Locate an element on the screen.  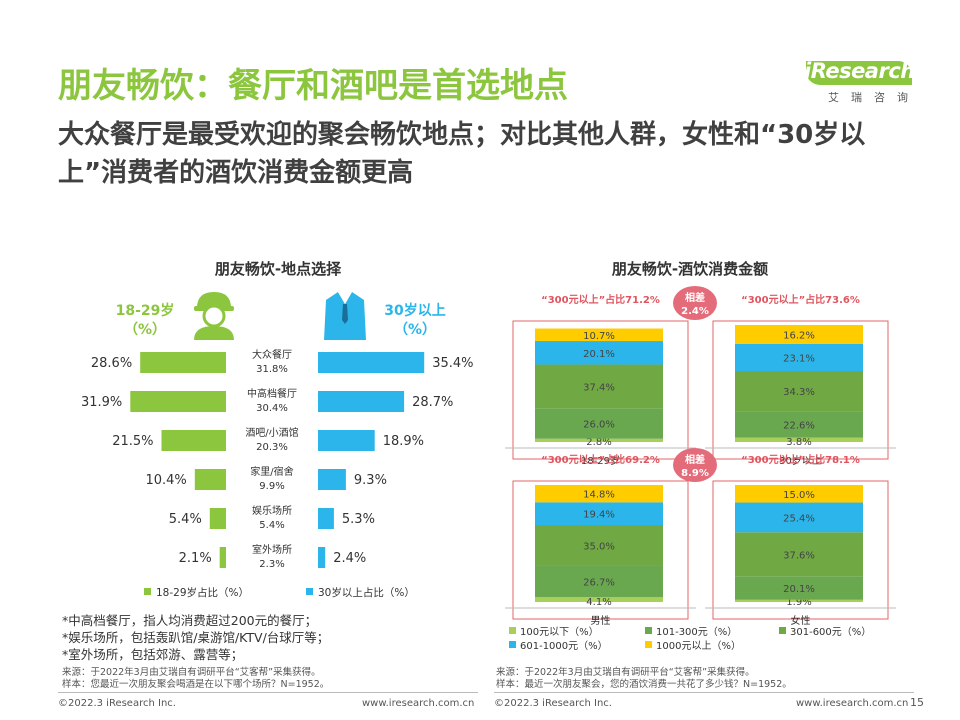
label-18-29-1: 31.9% is located at coordinates (101, 402).